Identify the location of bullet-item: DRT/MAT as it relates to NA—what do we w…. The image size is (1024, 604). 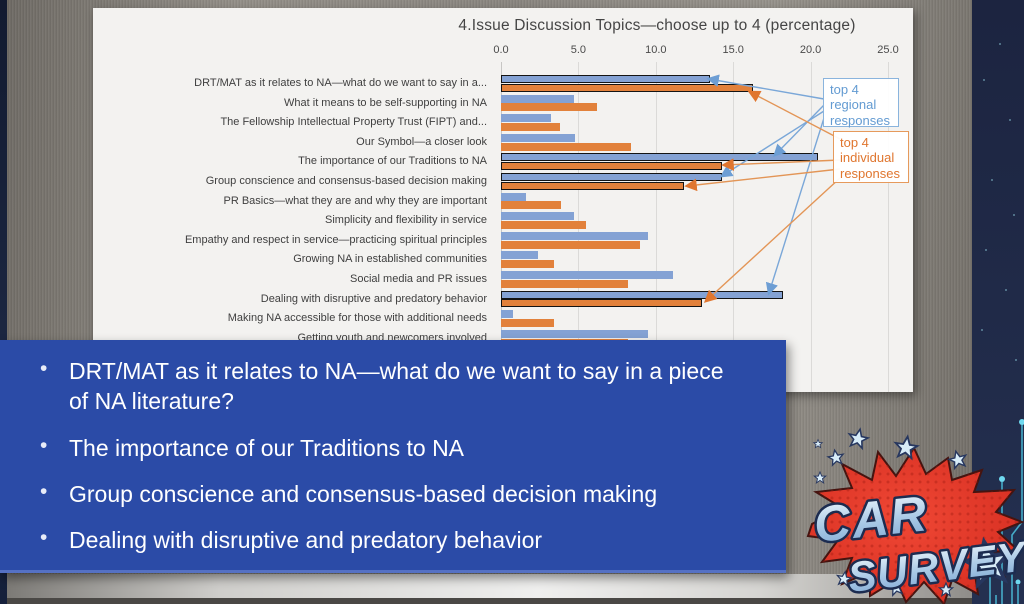
(388, 386).